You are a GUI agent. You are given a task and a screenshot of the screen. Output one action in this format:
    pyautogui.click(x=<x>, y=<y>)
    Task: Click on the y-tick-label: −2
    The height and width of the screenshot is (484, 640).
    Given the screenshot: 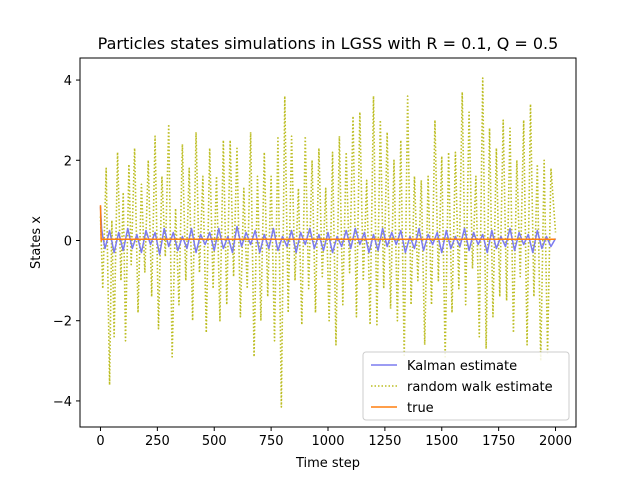 What is the action you would take?
    pyautogui.click(x=62, y=322)
    